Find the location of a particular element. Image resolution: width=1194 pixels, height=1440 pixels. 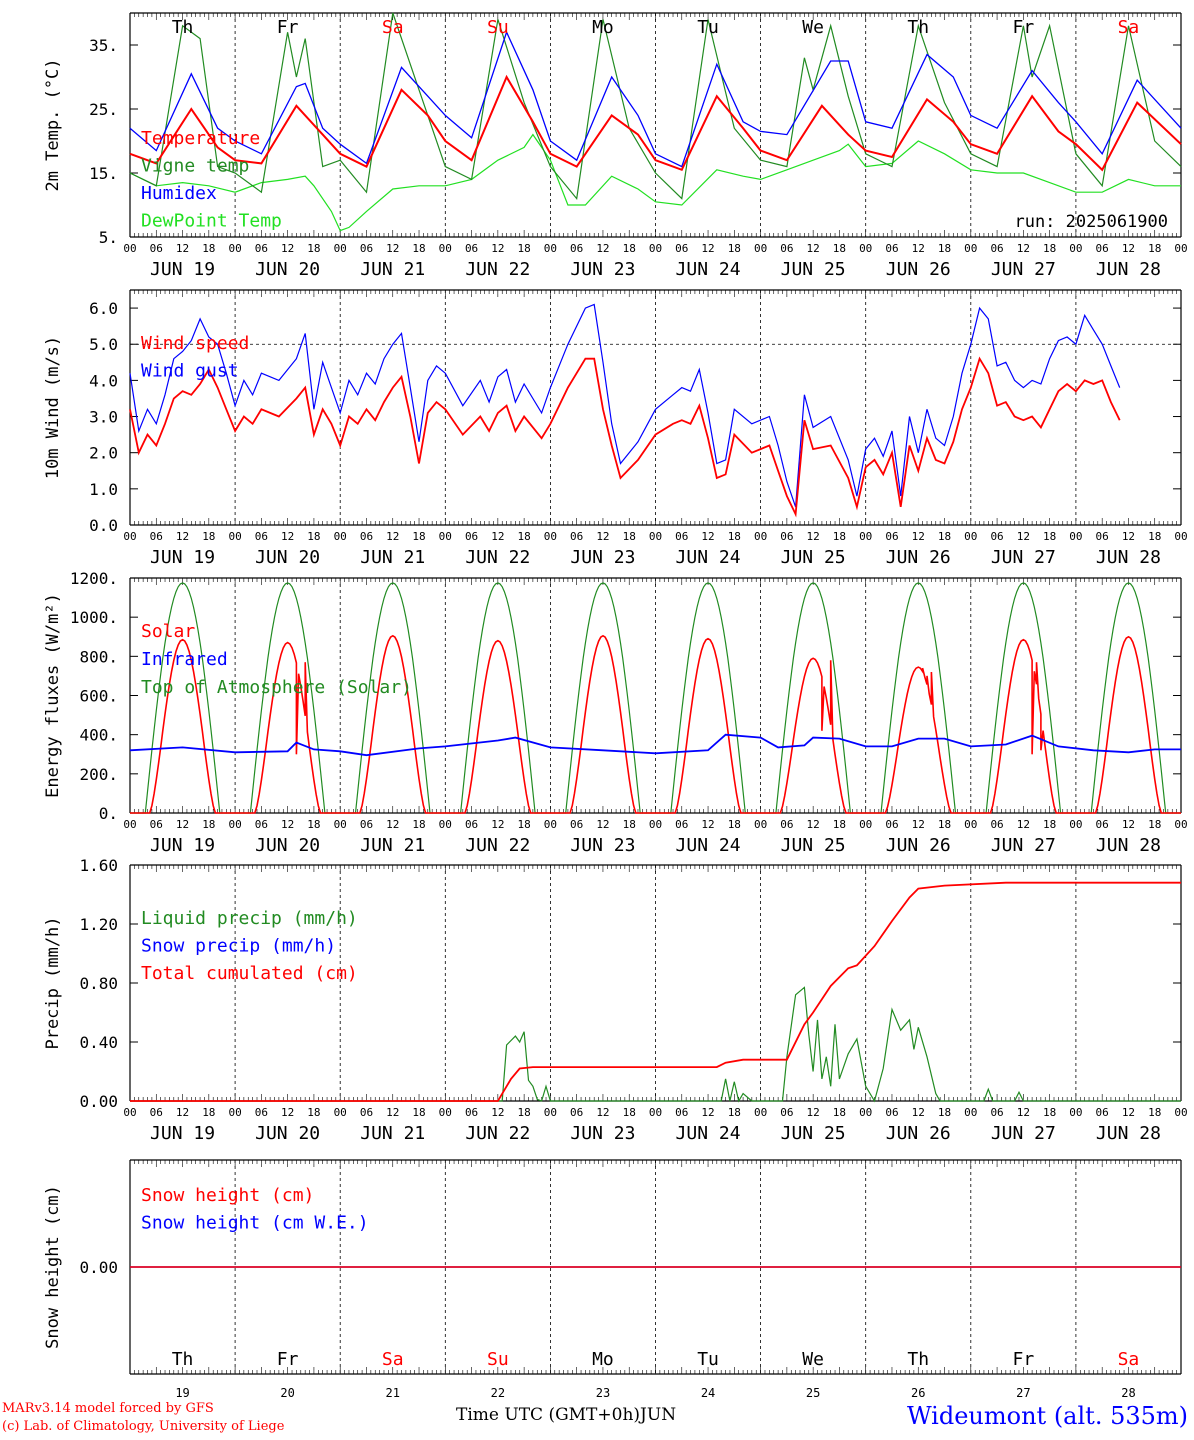

legend-entry: Solar is located at coordinates (168, 631).